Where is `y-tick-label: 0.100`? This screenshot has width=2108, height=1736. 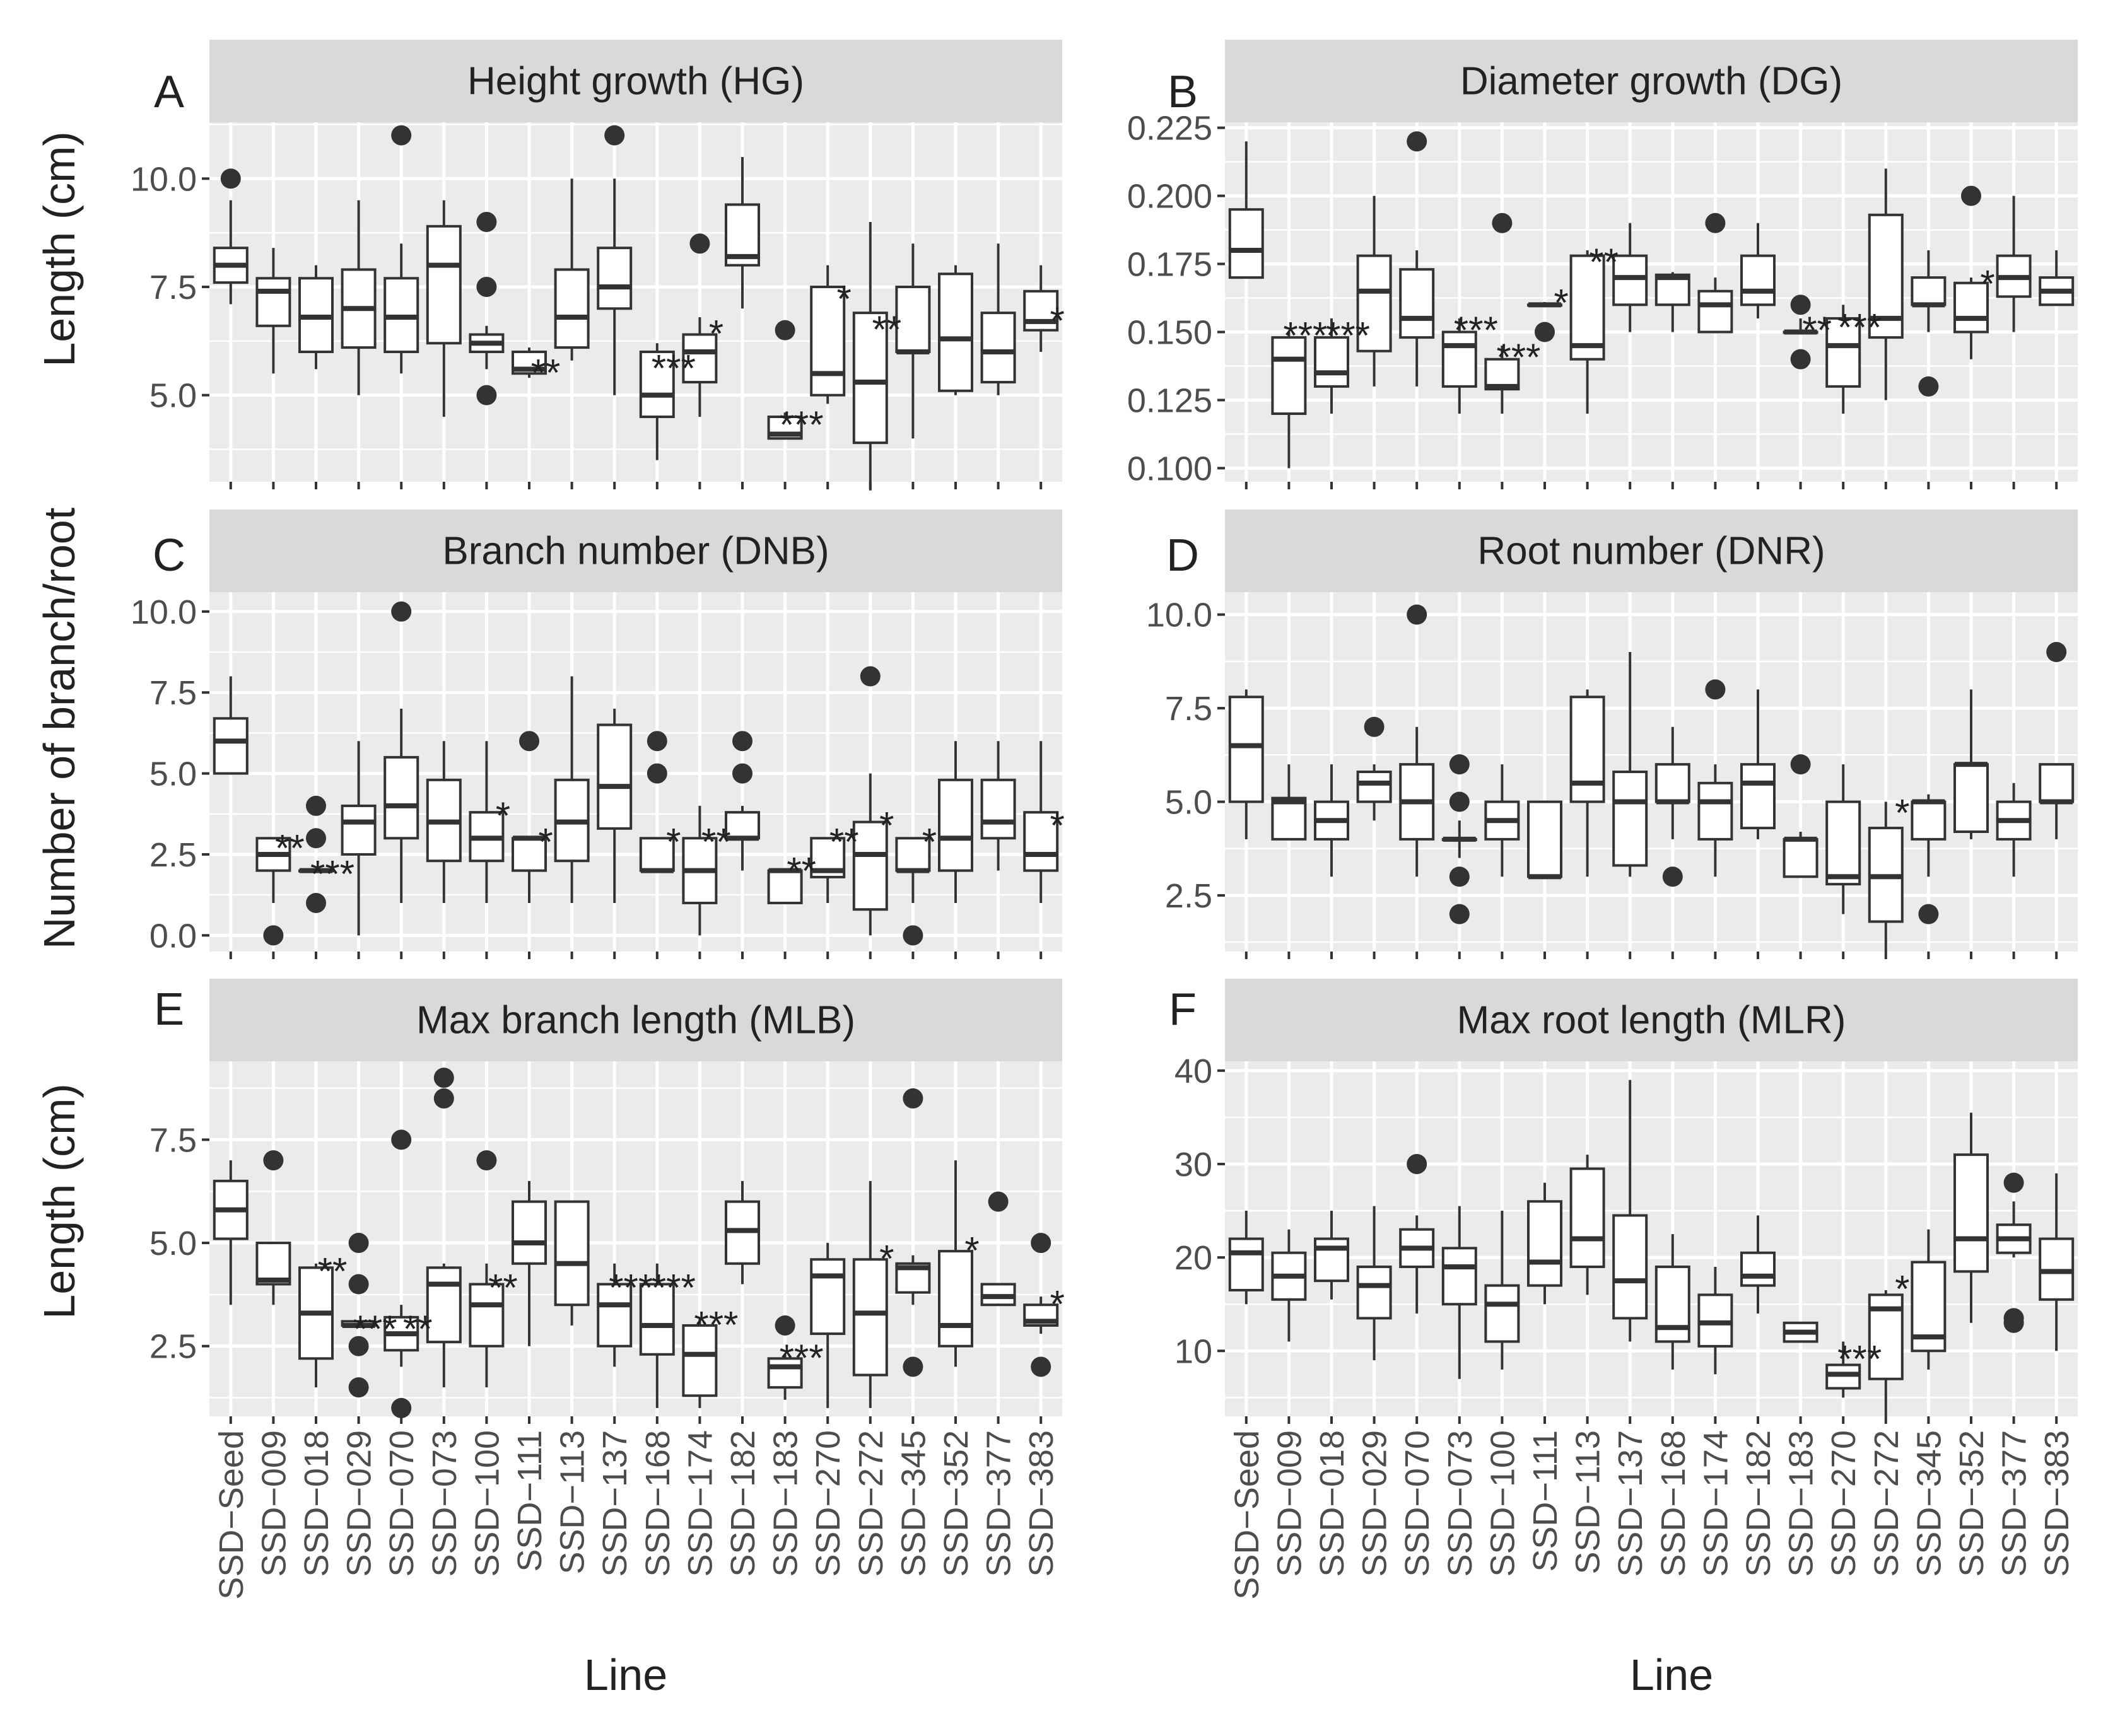
y-tick-label: 0.100 is located at coordinates (1170, 468).